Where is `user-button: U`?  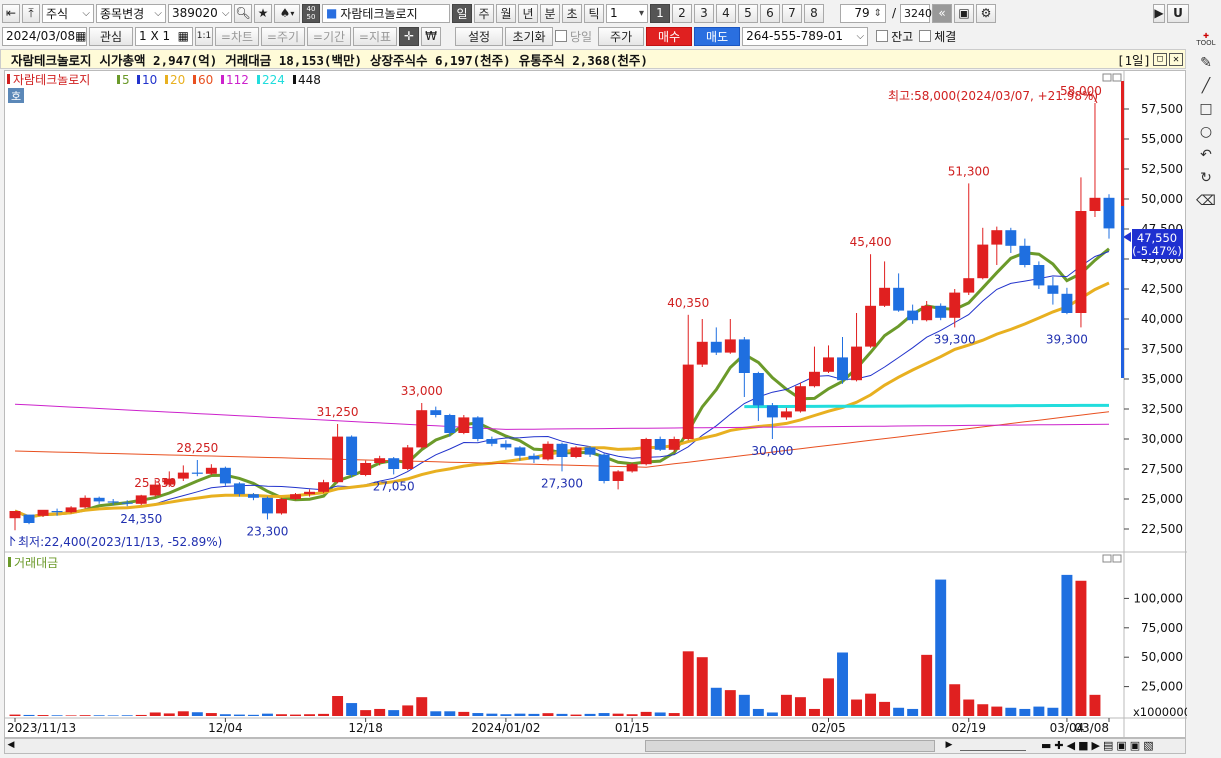
user-button: U is located at coordinates (1178, 13).